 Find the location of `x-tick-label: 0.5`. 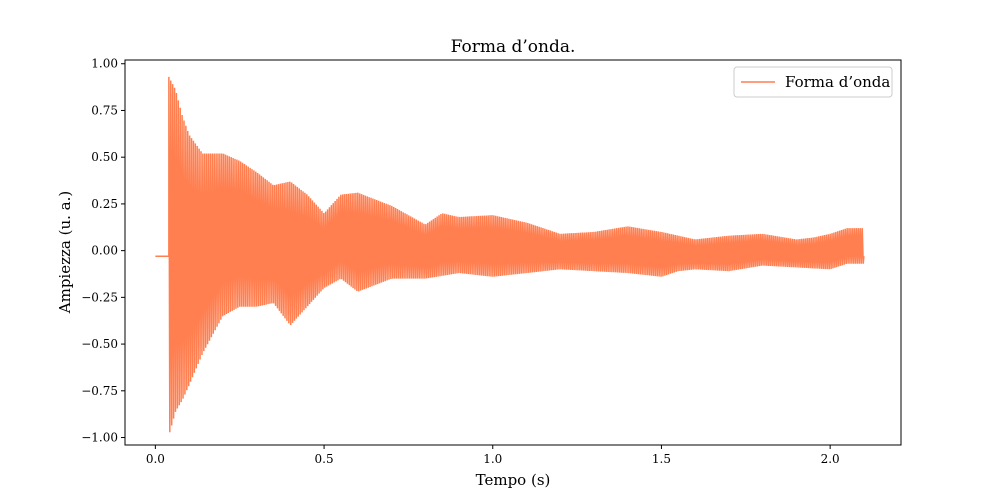

x-tick-label: 0.5 is located at coordinates (324, 459).